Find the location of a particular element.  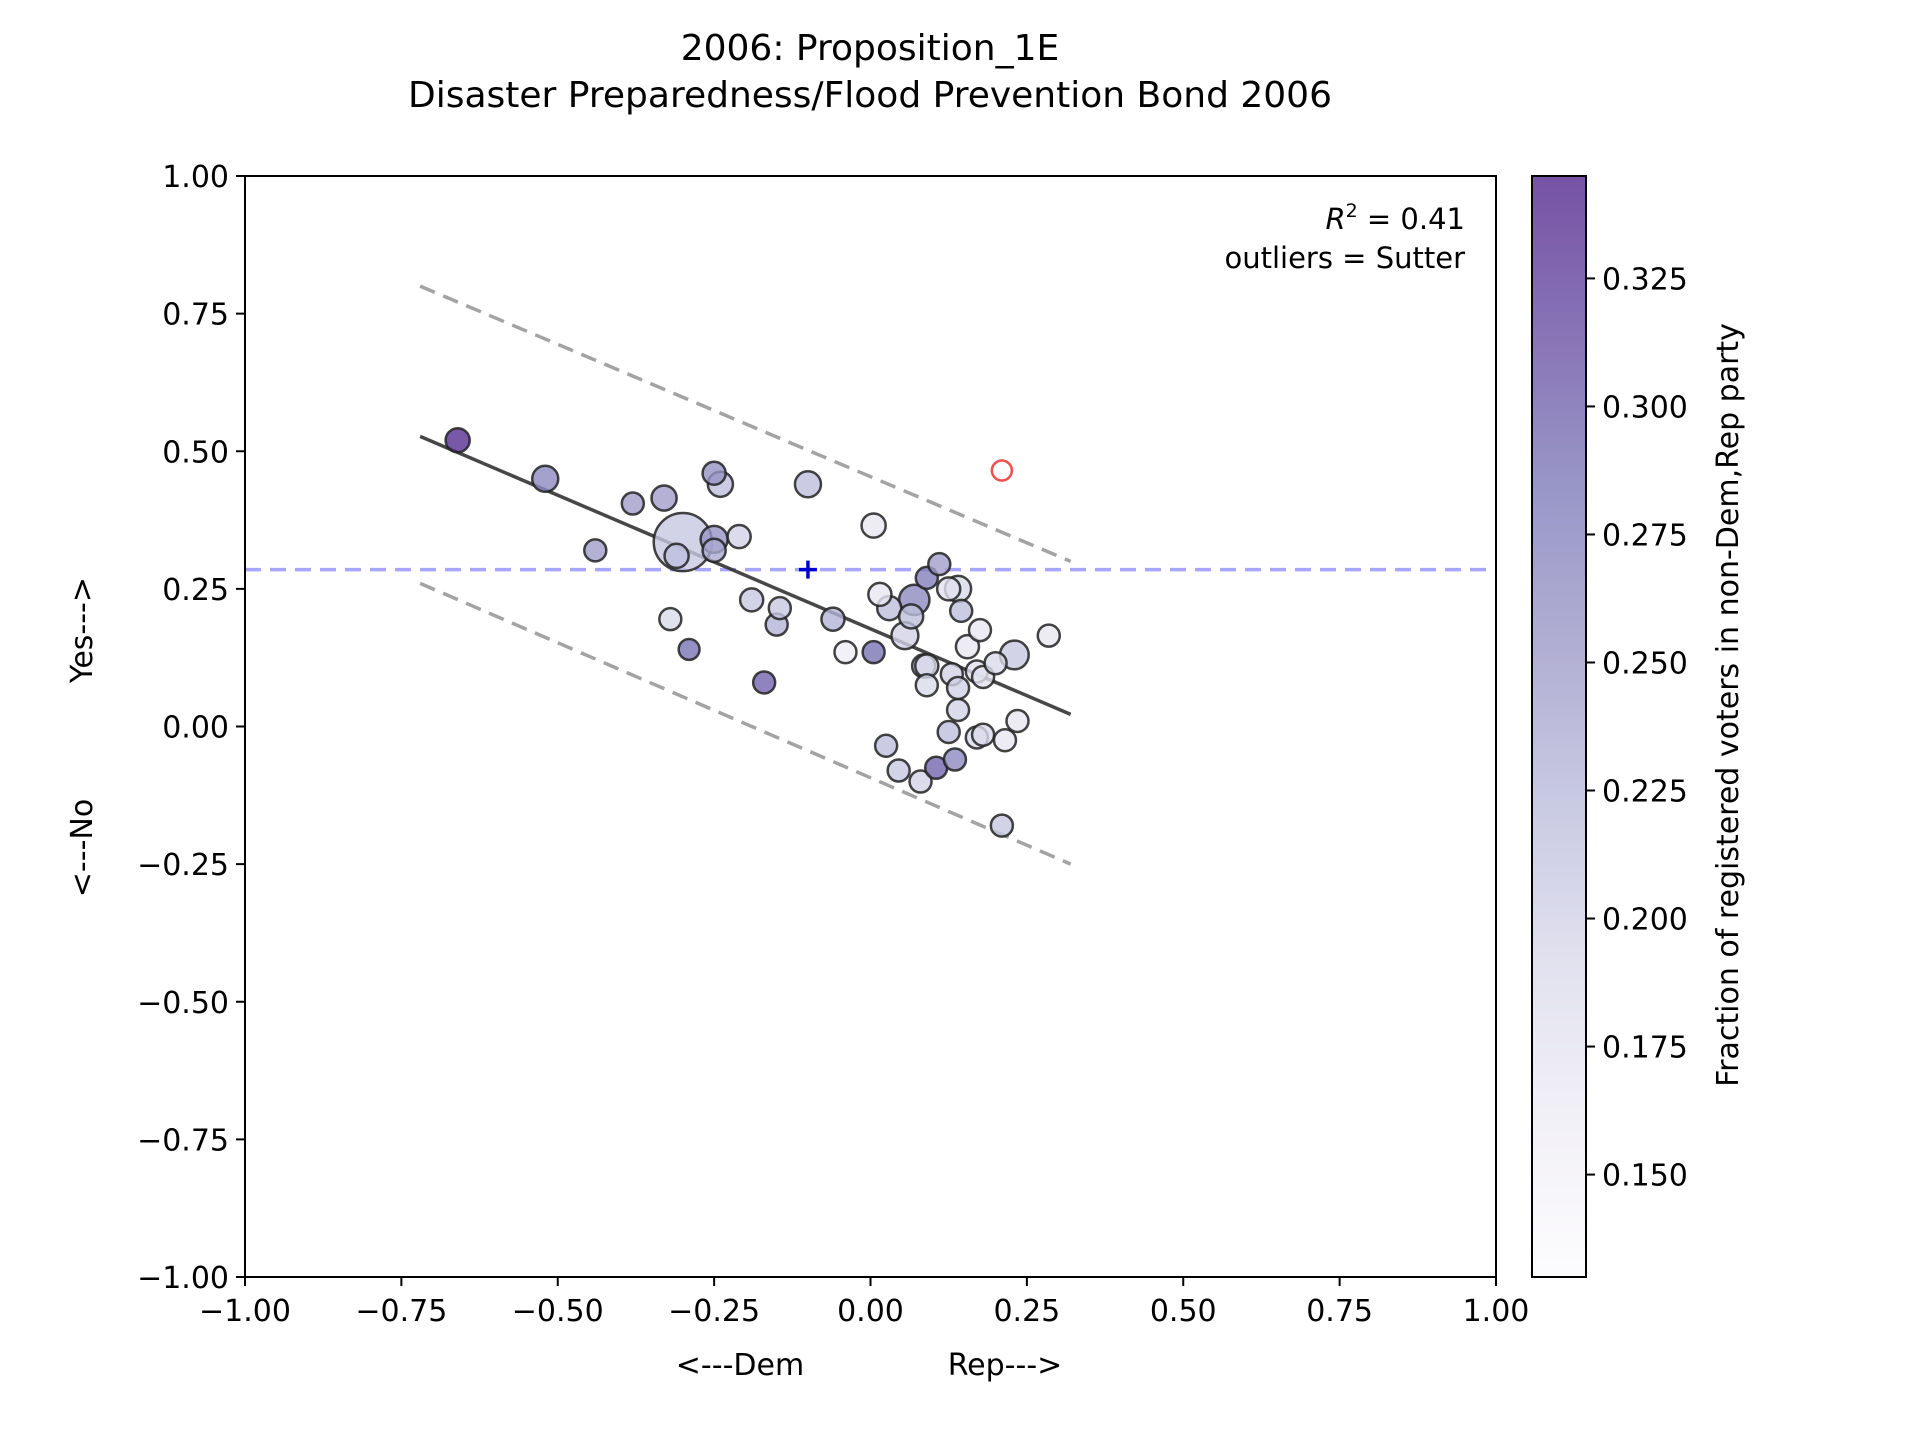

colorbar-tick-label: 0.300 is located at coordinates (1645, 407).